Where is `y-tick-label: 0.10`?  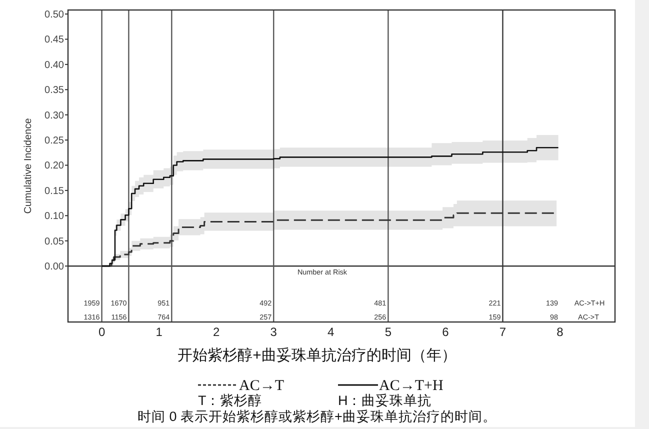
y-tick-label: 0.10 is located at coordinates (54, 216).